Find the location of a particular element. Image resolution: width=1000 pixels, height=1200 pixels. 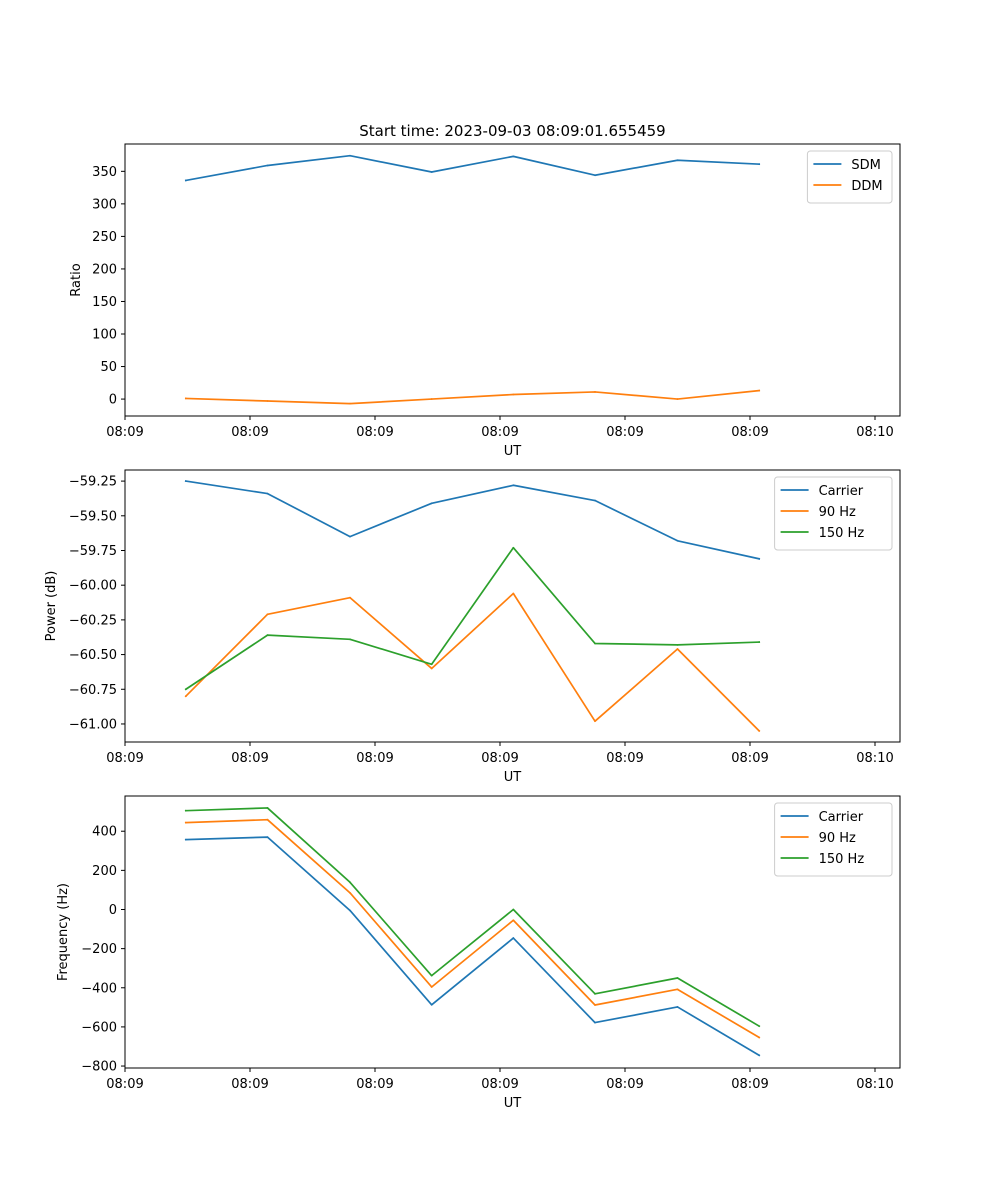

power-series-150-hz-line is located at coordinates (472, 618).